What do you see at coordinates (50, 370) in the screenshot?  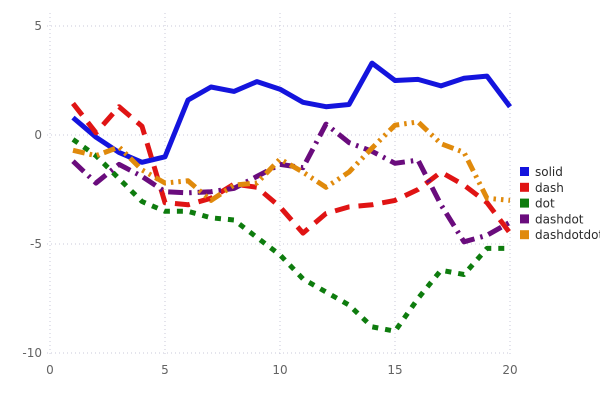 I see `x-tick-label: 0` at bounding box center [50, 370].